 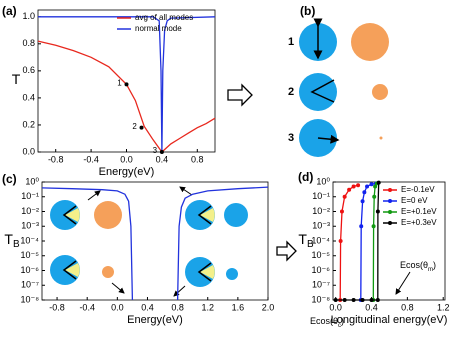 I want to click on panel-label: (c), so click(x=9, y=179).